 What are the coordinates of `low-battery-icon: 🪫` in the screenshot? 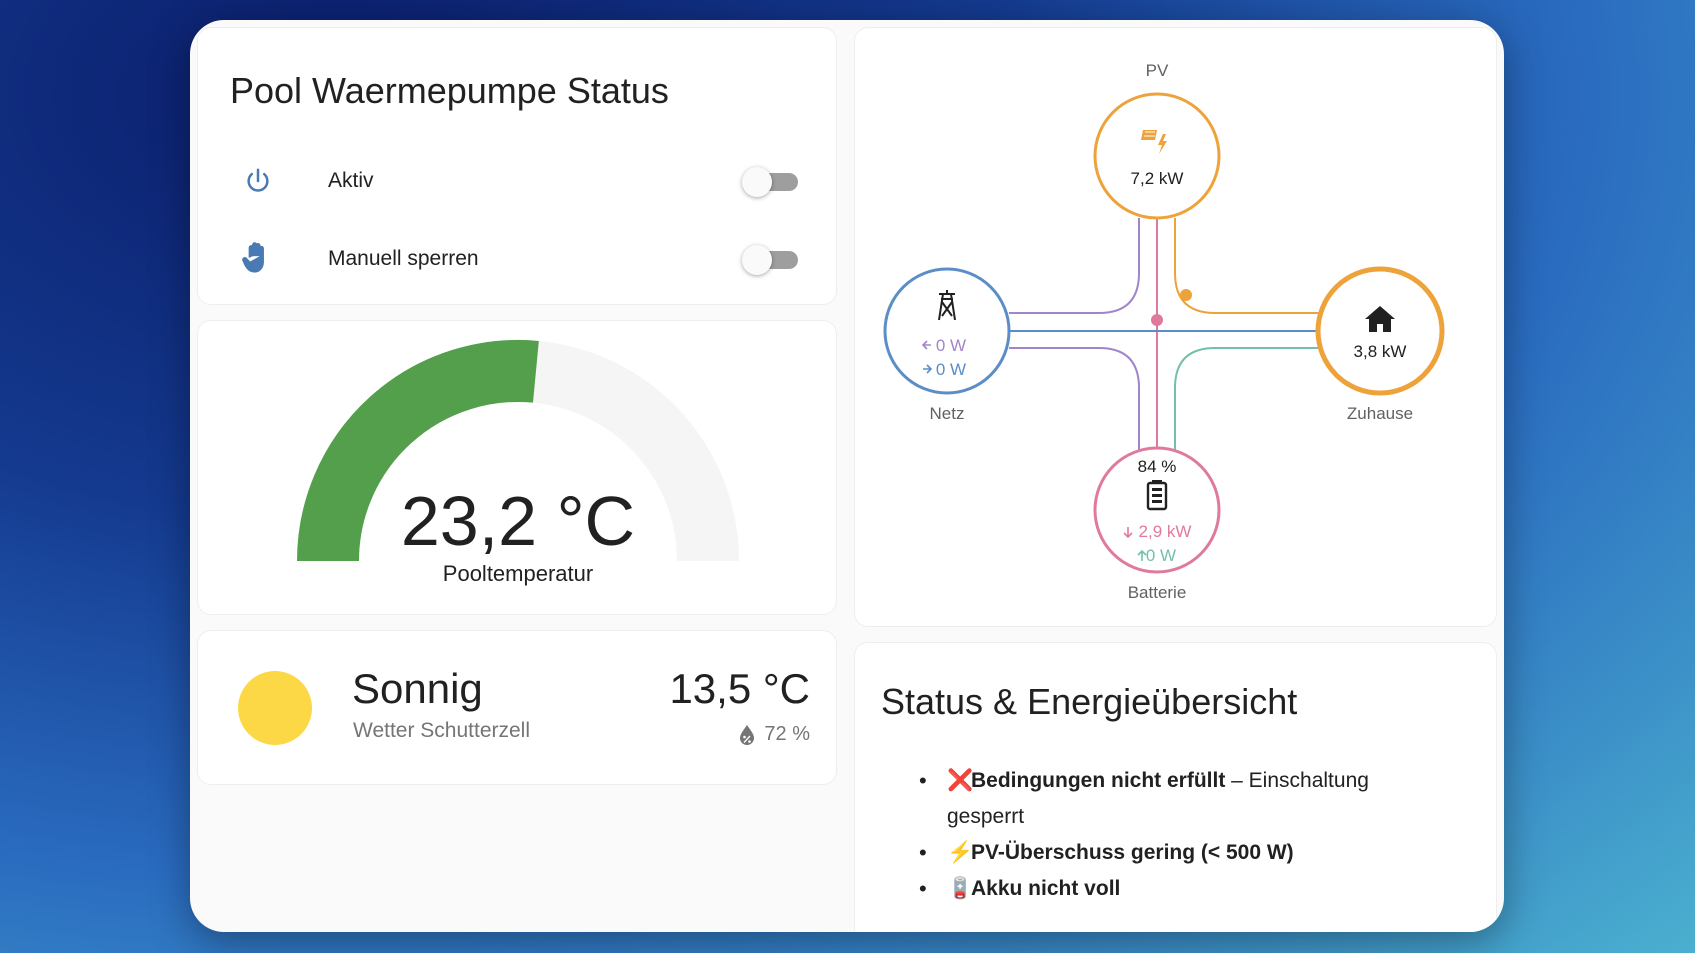 It's located at (960, 888).